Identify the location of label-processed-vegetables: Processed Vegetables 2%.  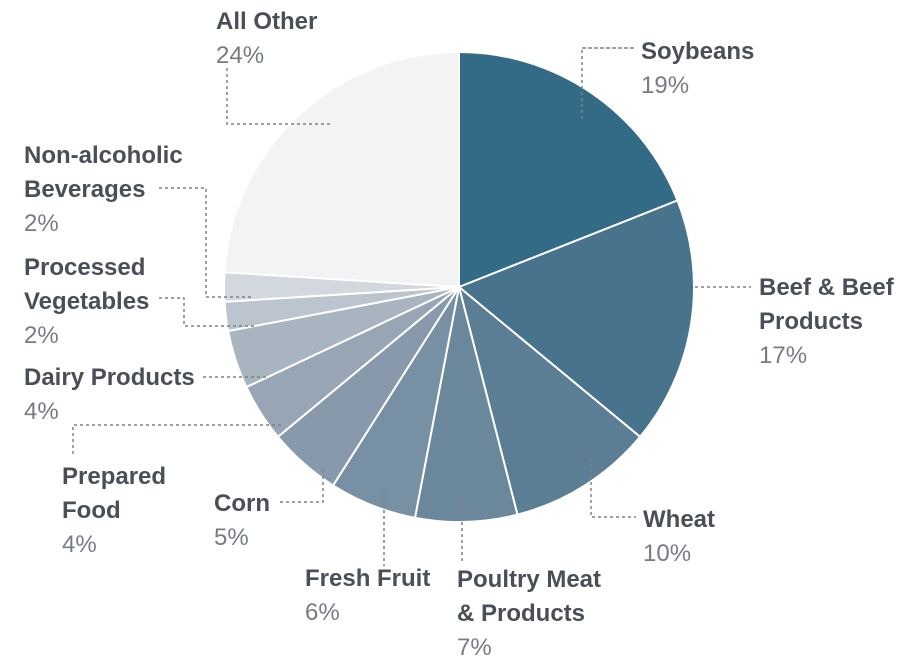
(86, 301).